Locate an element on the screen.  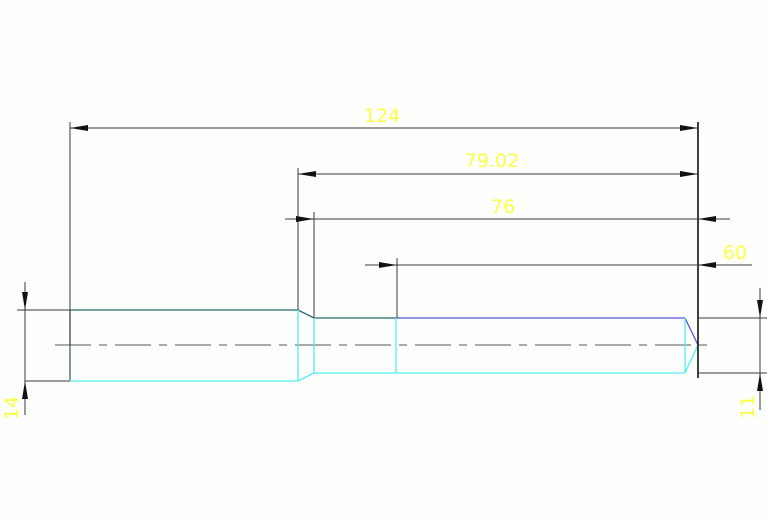
dimension-76: 76 is located at coordinates (507, 209).